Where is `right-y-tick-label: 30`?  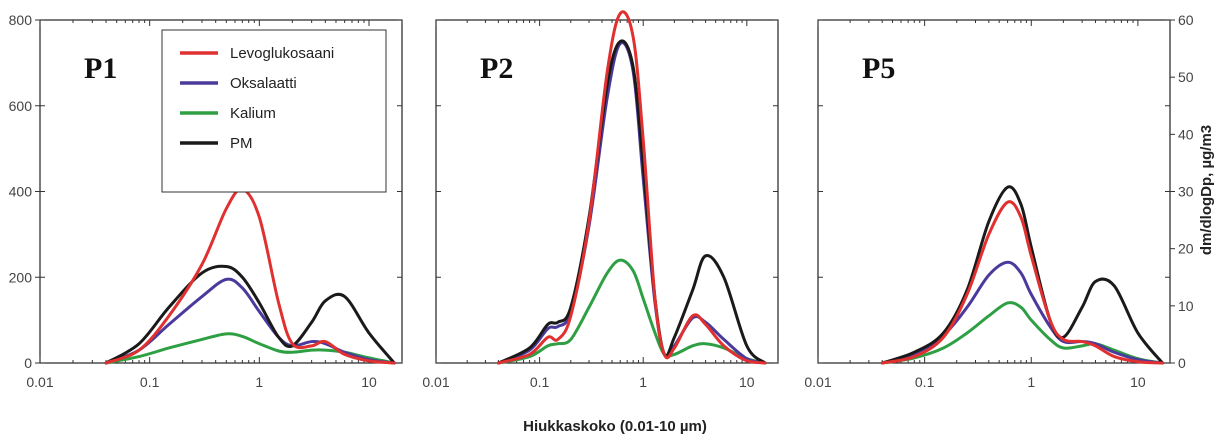 right-y-tick-label: 30 is located at coordinates (1186, 192).